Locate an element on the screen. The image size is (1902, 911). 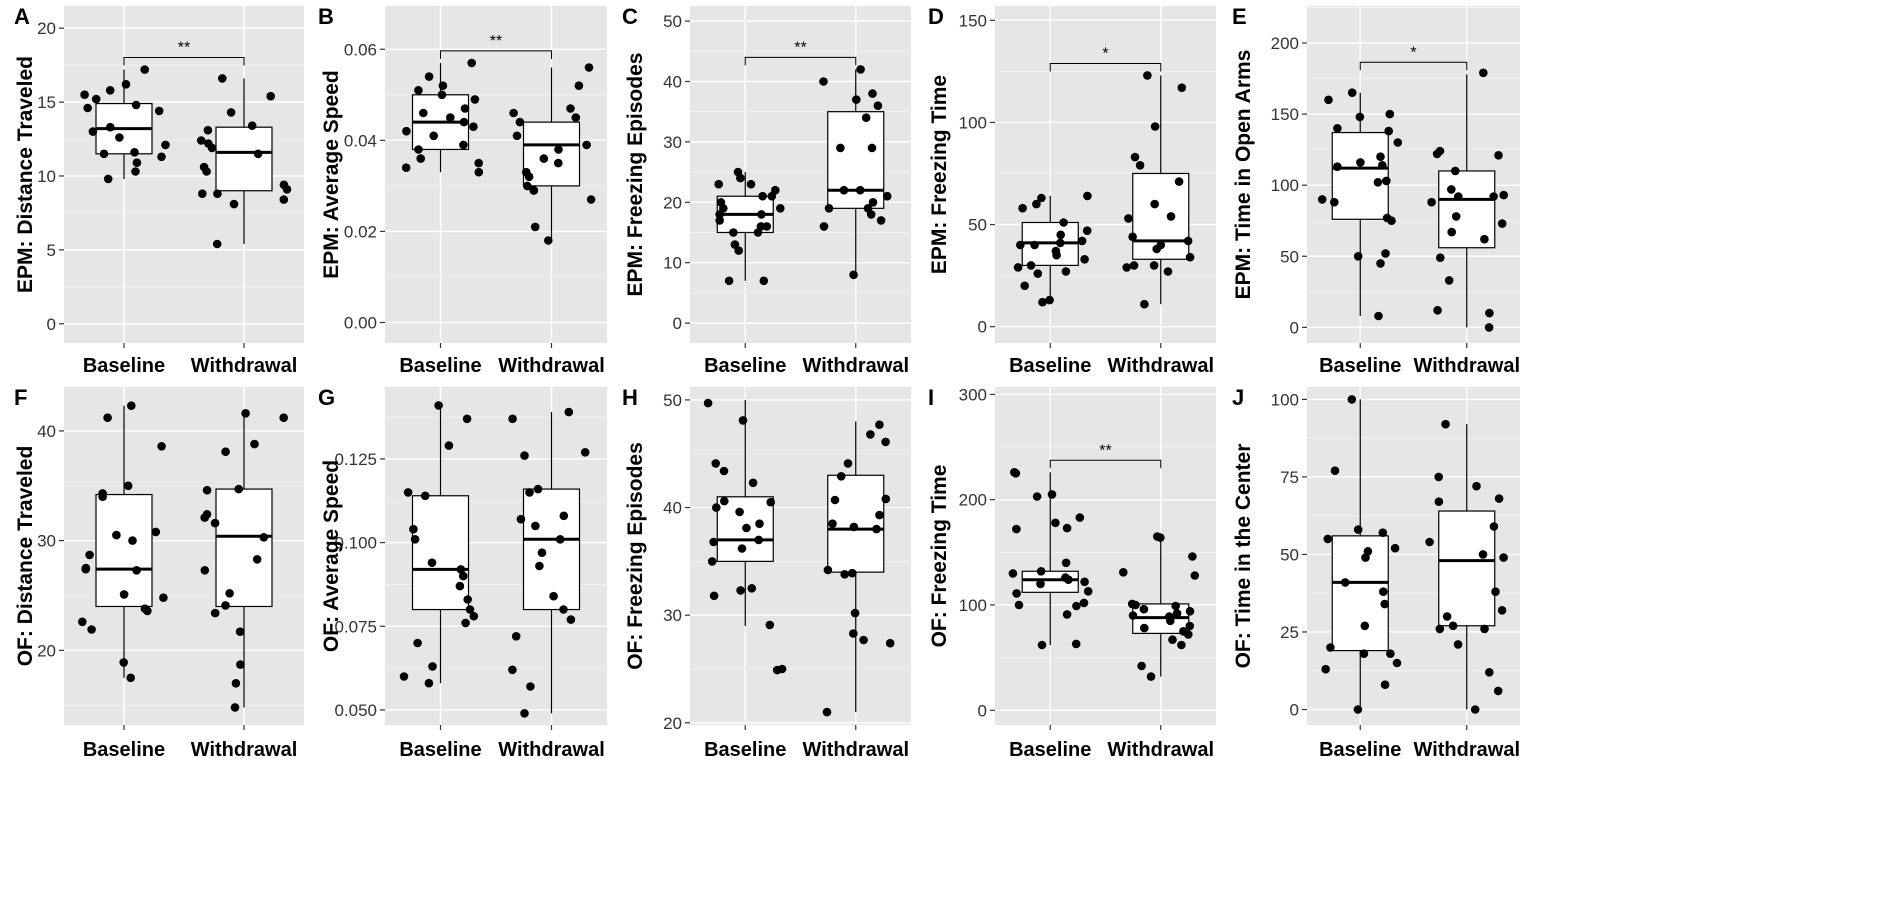
y-tick-label: 0.075 is located at coordinates (355, 626).